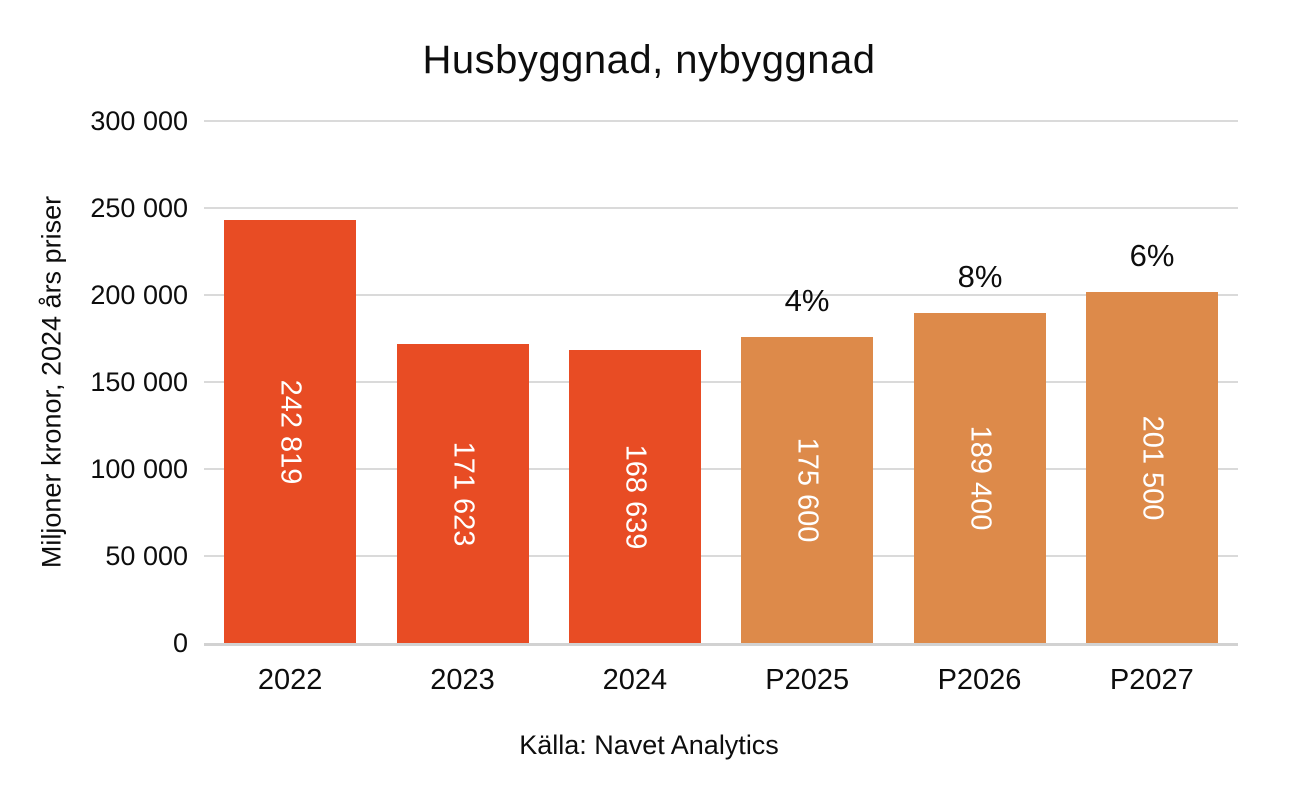 This screenshot has height=802, width=1298. I want to click on bar-P2026: 189 400, so click(980, 478).